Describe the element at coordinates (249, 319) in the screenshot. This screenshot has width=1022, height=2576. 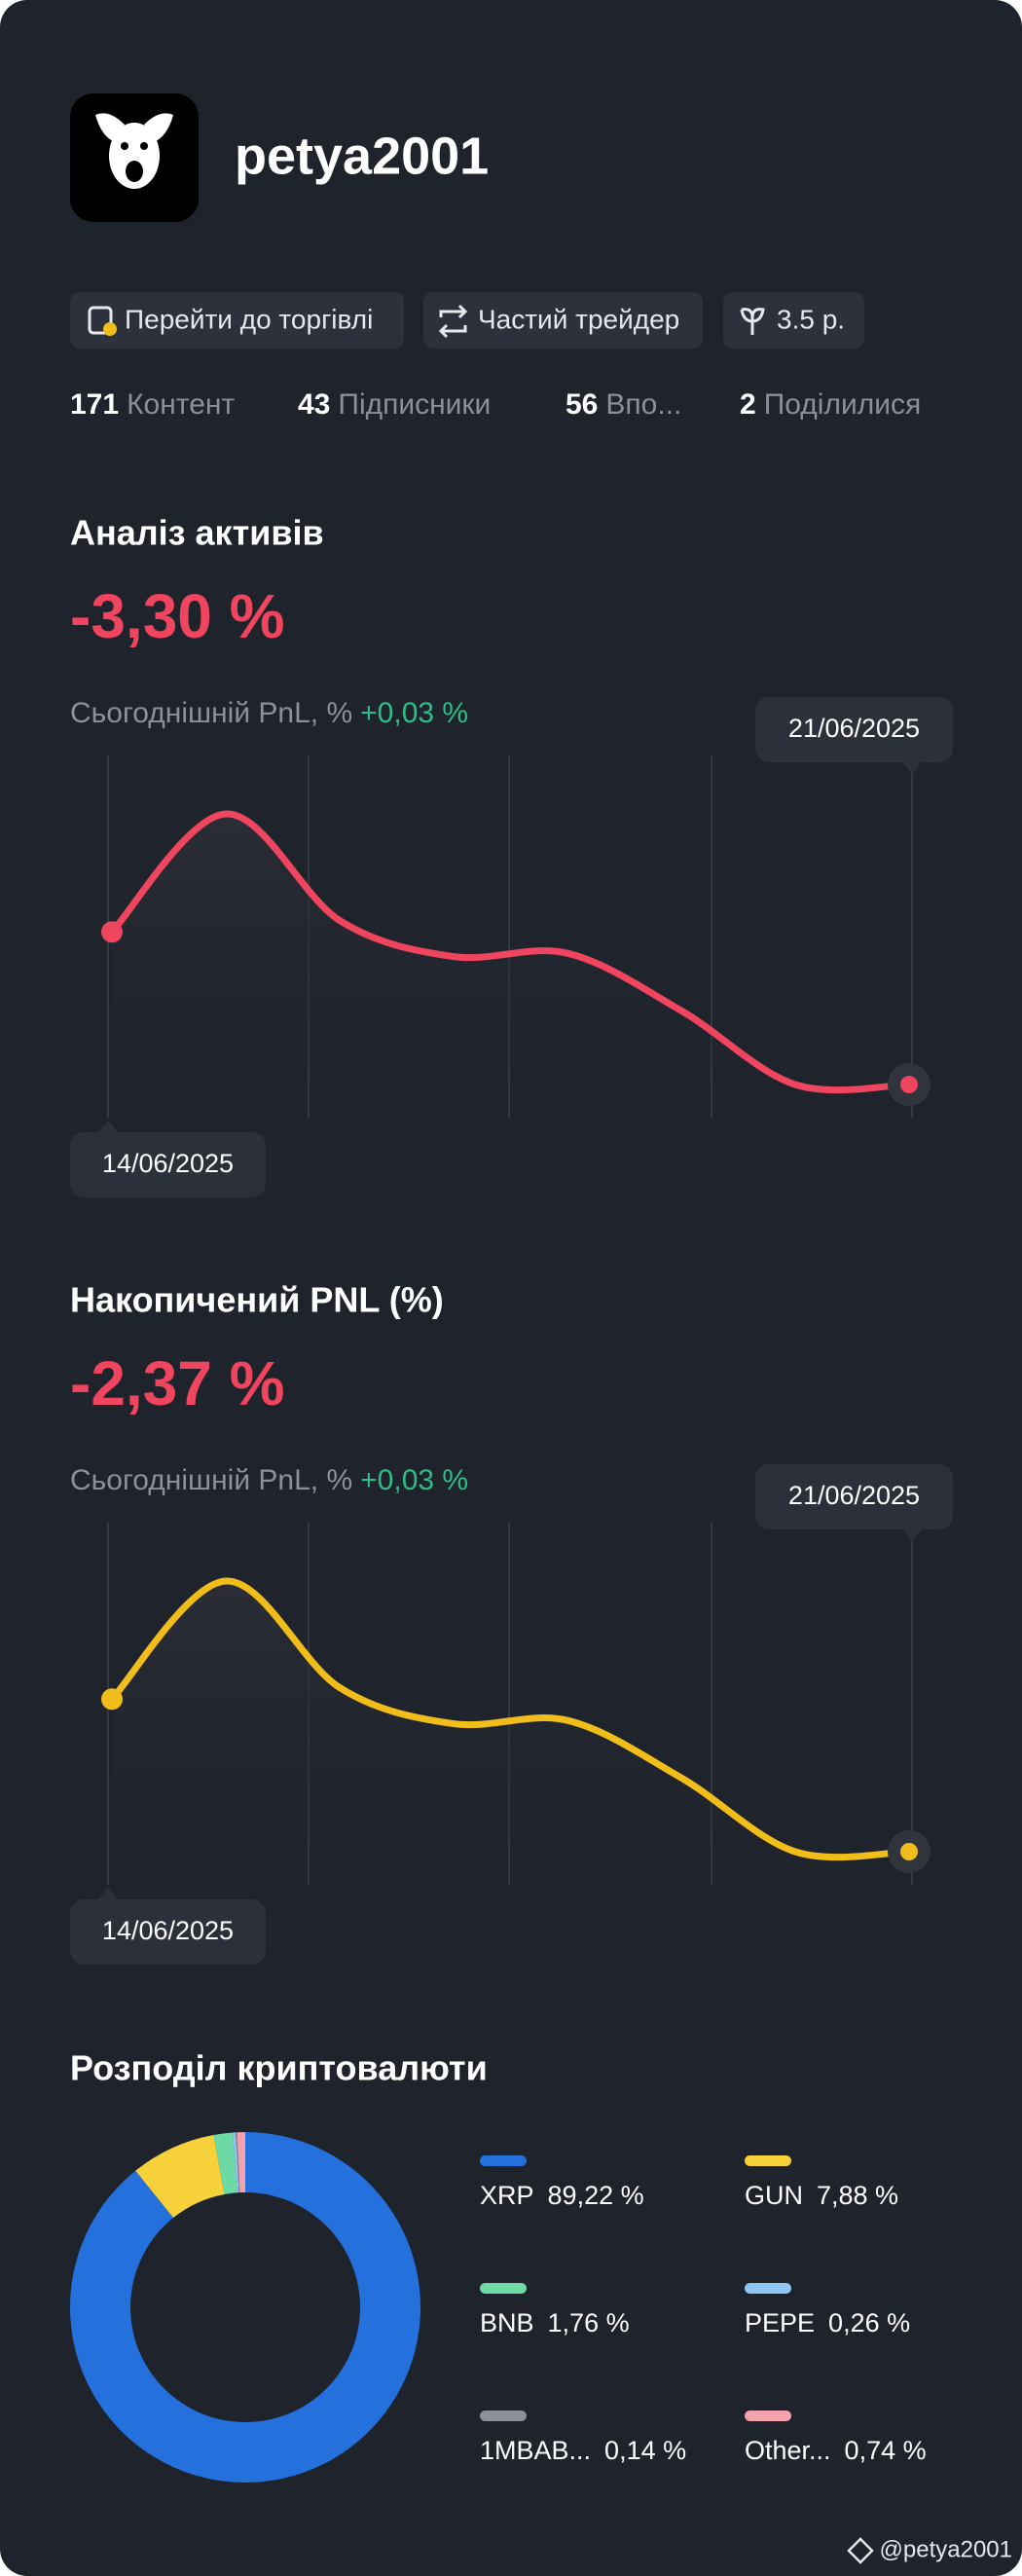
I see `button-label: Перейти до торгівлі` at that location.